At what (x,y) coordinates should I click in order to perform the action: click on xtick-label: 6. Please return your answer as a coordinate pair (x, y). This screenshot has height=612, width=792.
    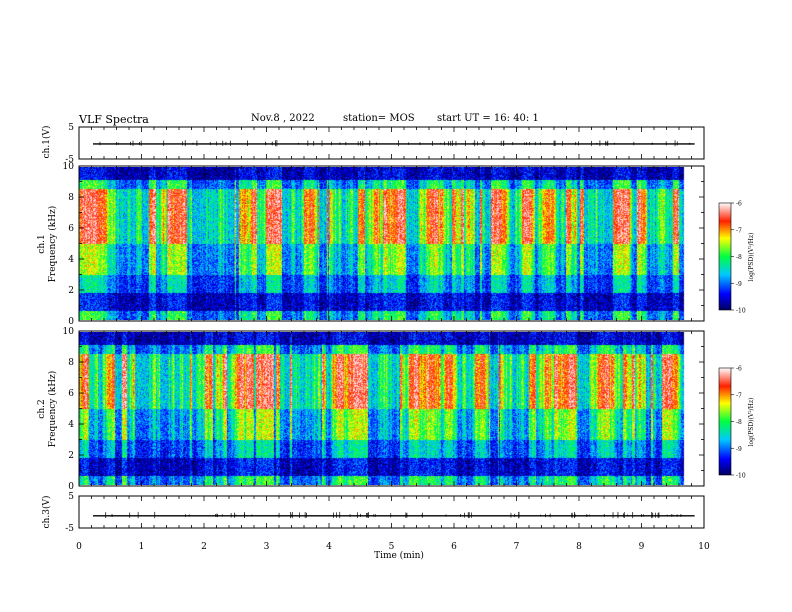
    Looking at the image, I should click on (454, 547).